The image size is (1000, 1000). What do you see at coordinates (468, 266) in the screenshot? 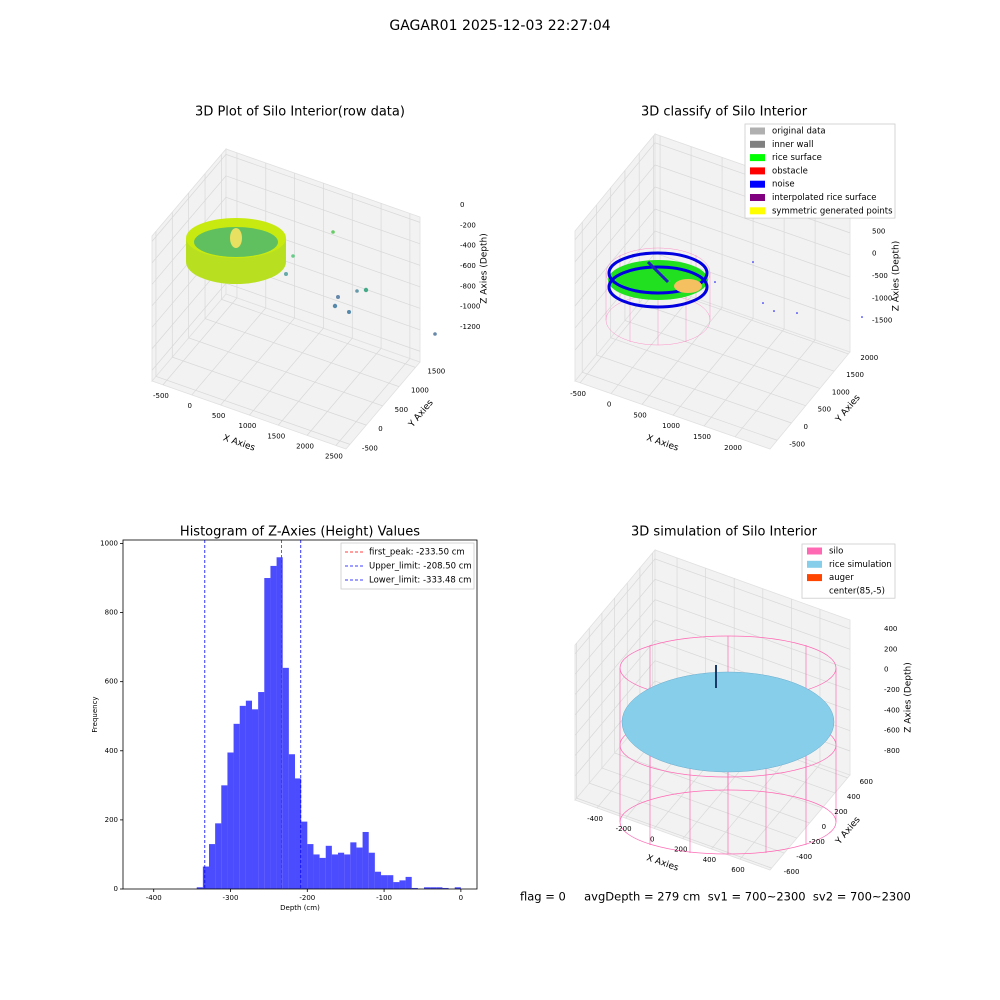
I see `z-tick-label: -600` at bounding box center [468, 266].